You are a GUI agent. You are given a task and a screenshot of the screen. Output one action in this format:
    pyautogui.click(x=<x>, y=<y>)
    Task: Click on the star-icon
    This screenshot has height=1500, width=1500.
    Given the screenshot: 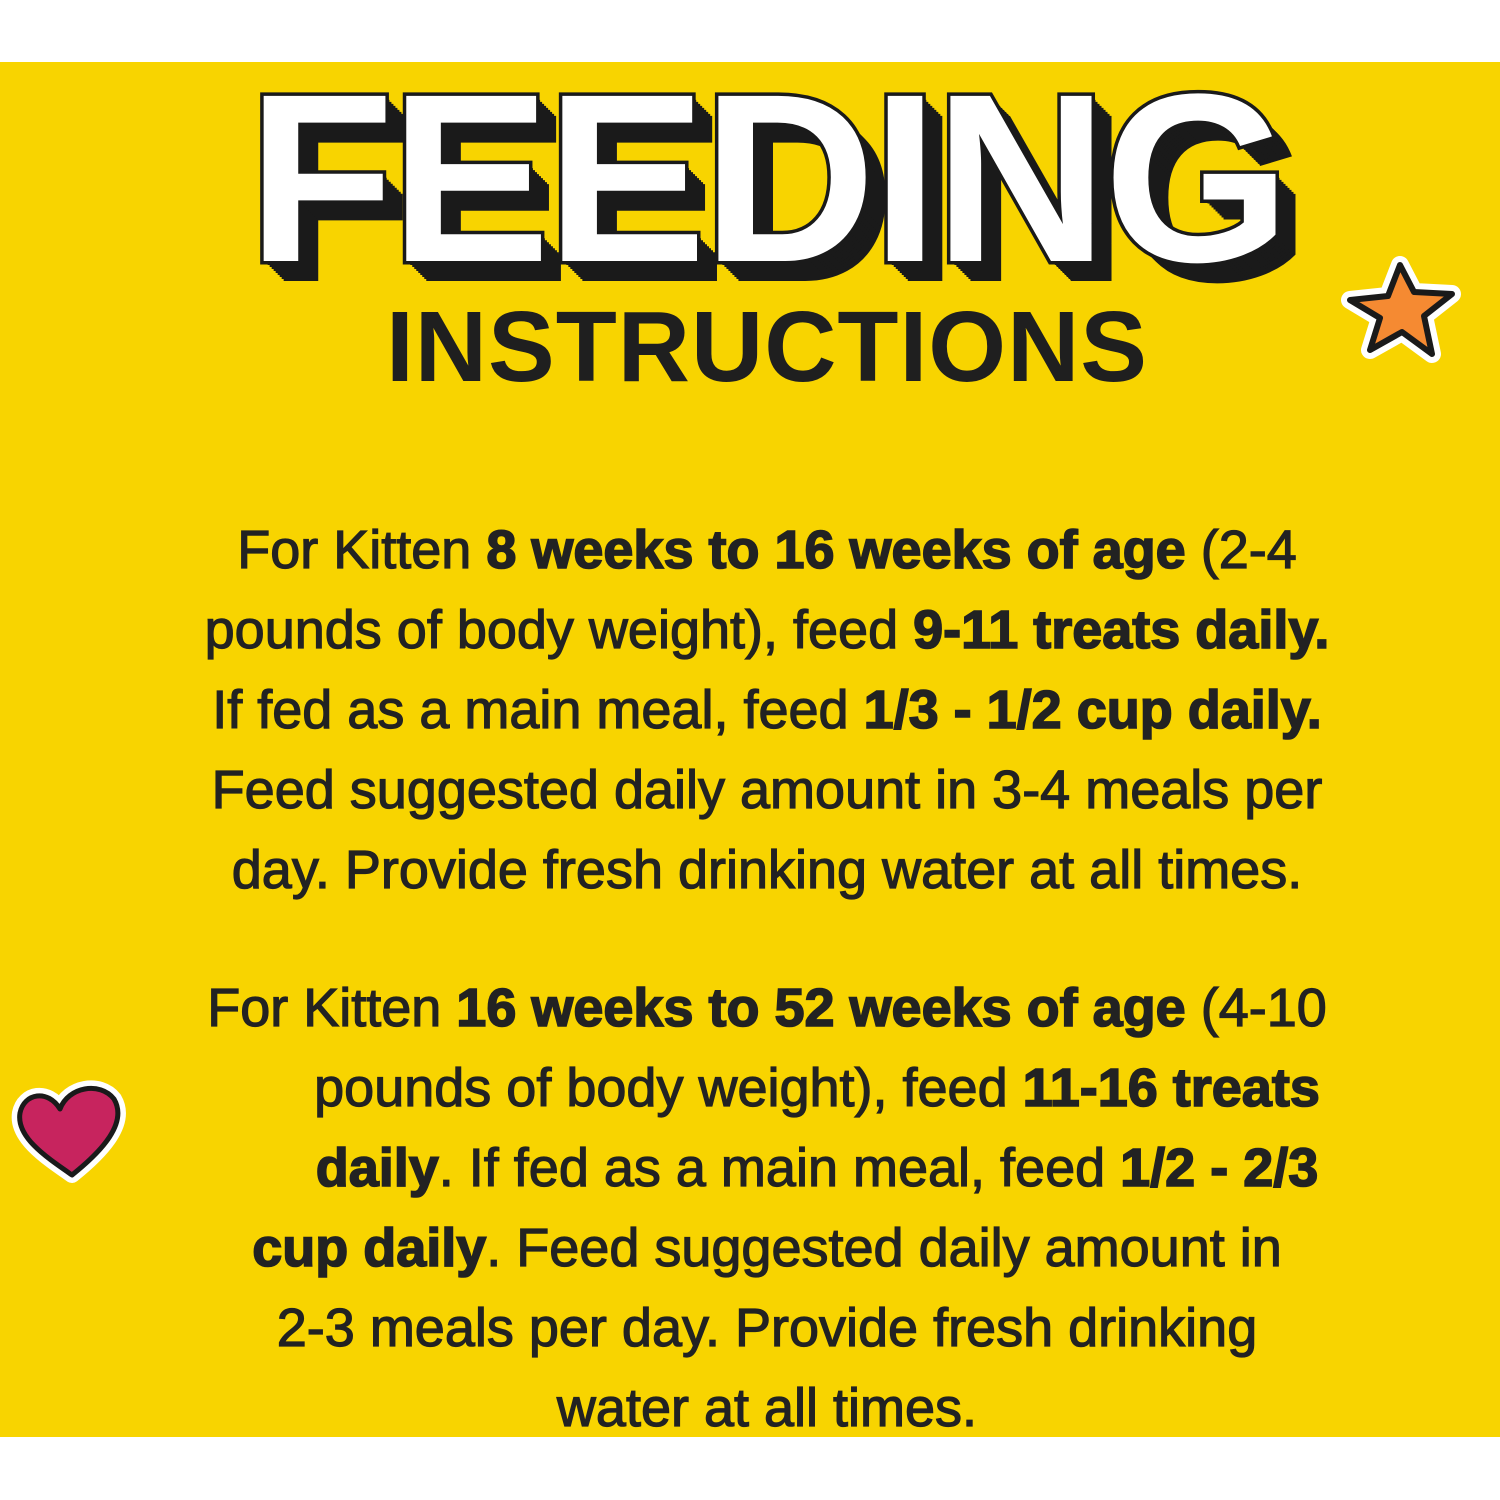 What is the action you would take?
    pyautogui.click(x=1401, y=309)
    